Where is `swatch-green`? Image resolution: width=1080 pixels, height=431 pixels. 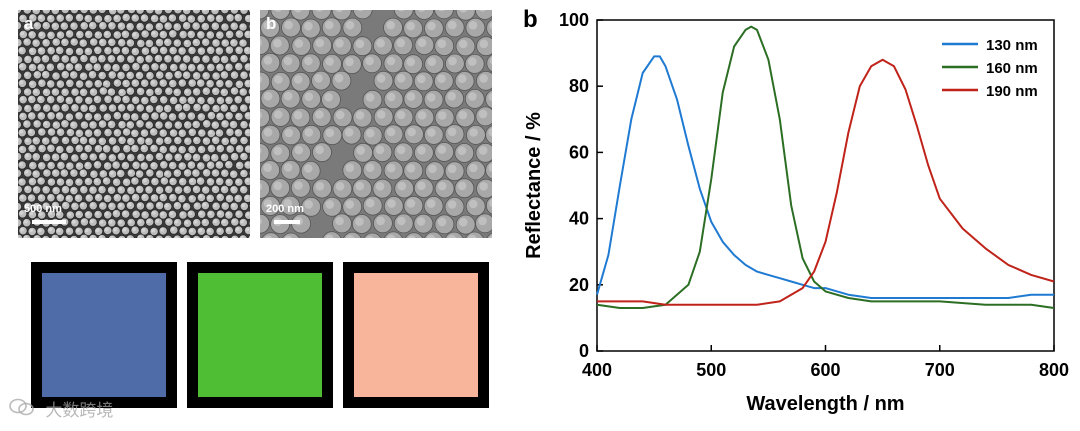 swatch-green is located at coordinates (260, 335).